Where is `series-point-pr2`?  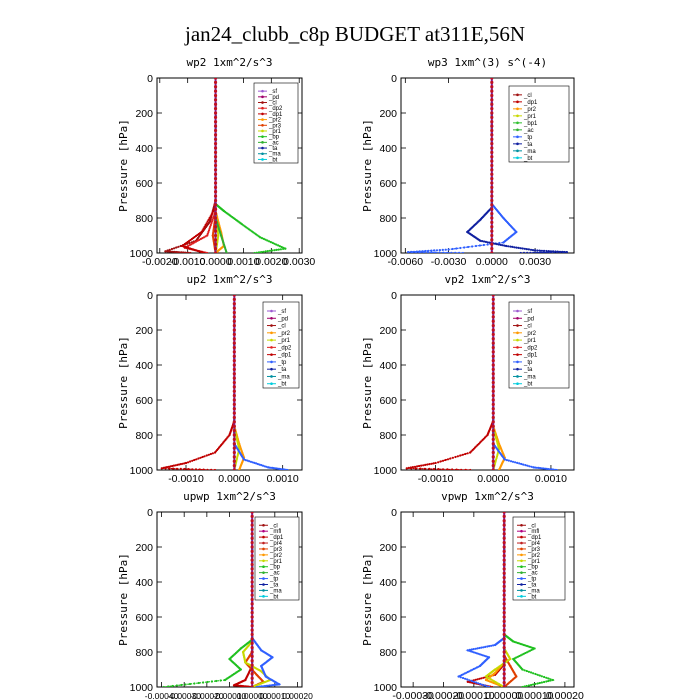 series-point-pr2 is located at coordinates (239, 469).